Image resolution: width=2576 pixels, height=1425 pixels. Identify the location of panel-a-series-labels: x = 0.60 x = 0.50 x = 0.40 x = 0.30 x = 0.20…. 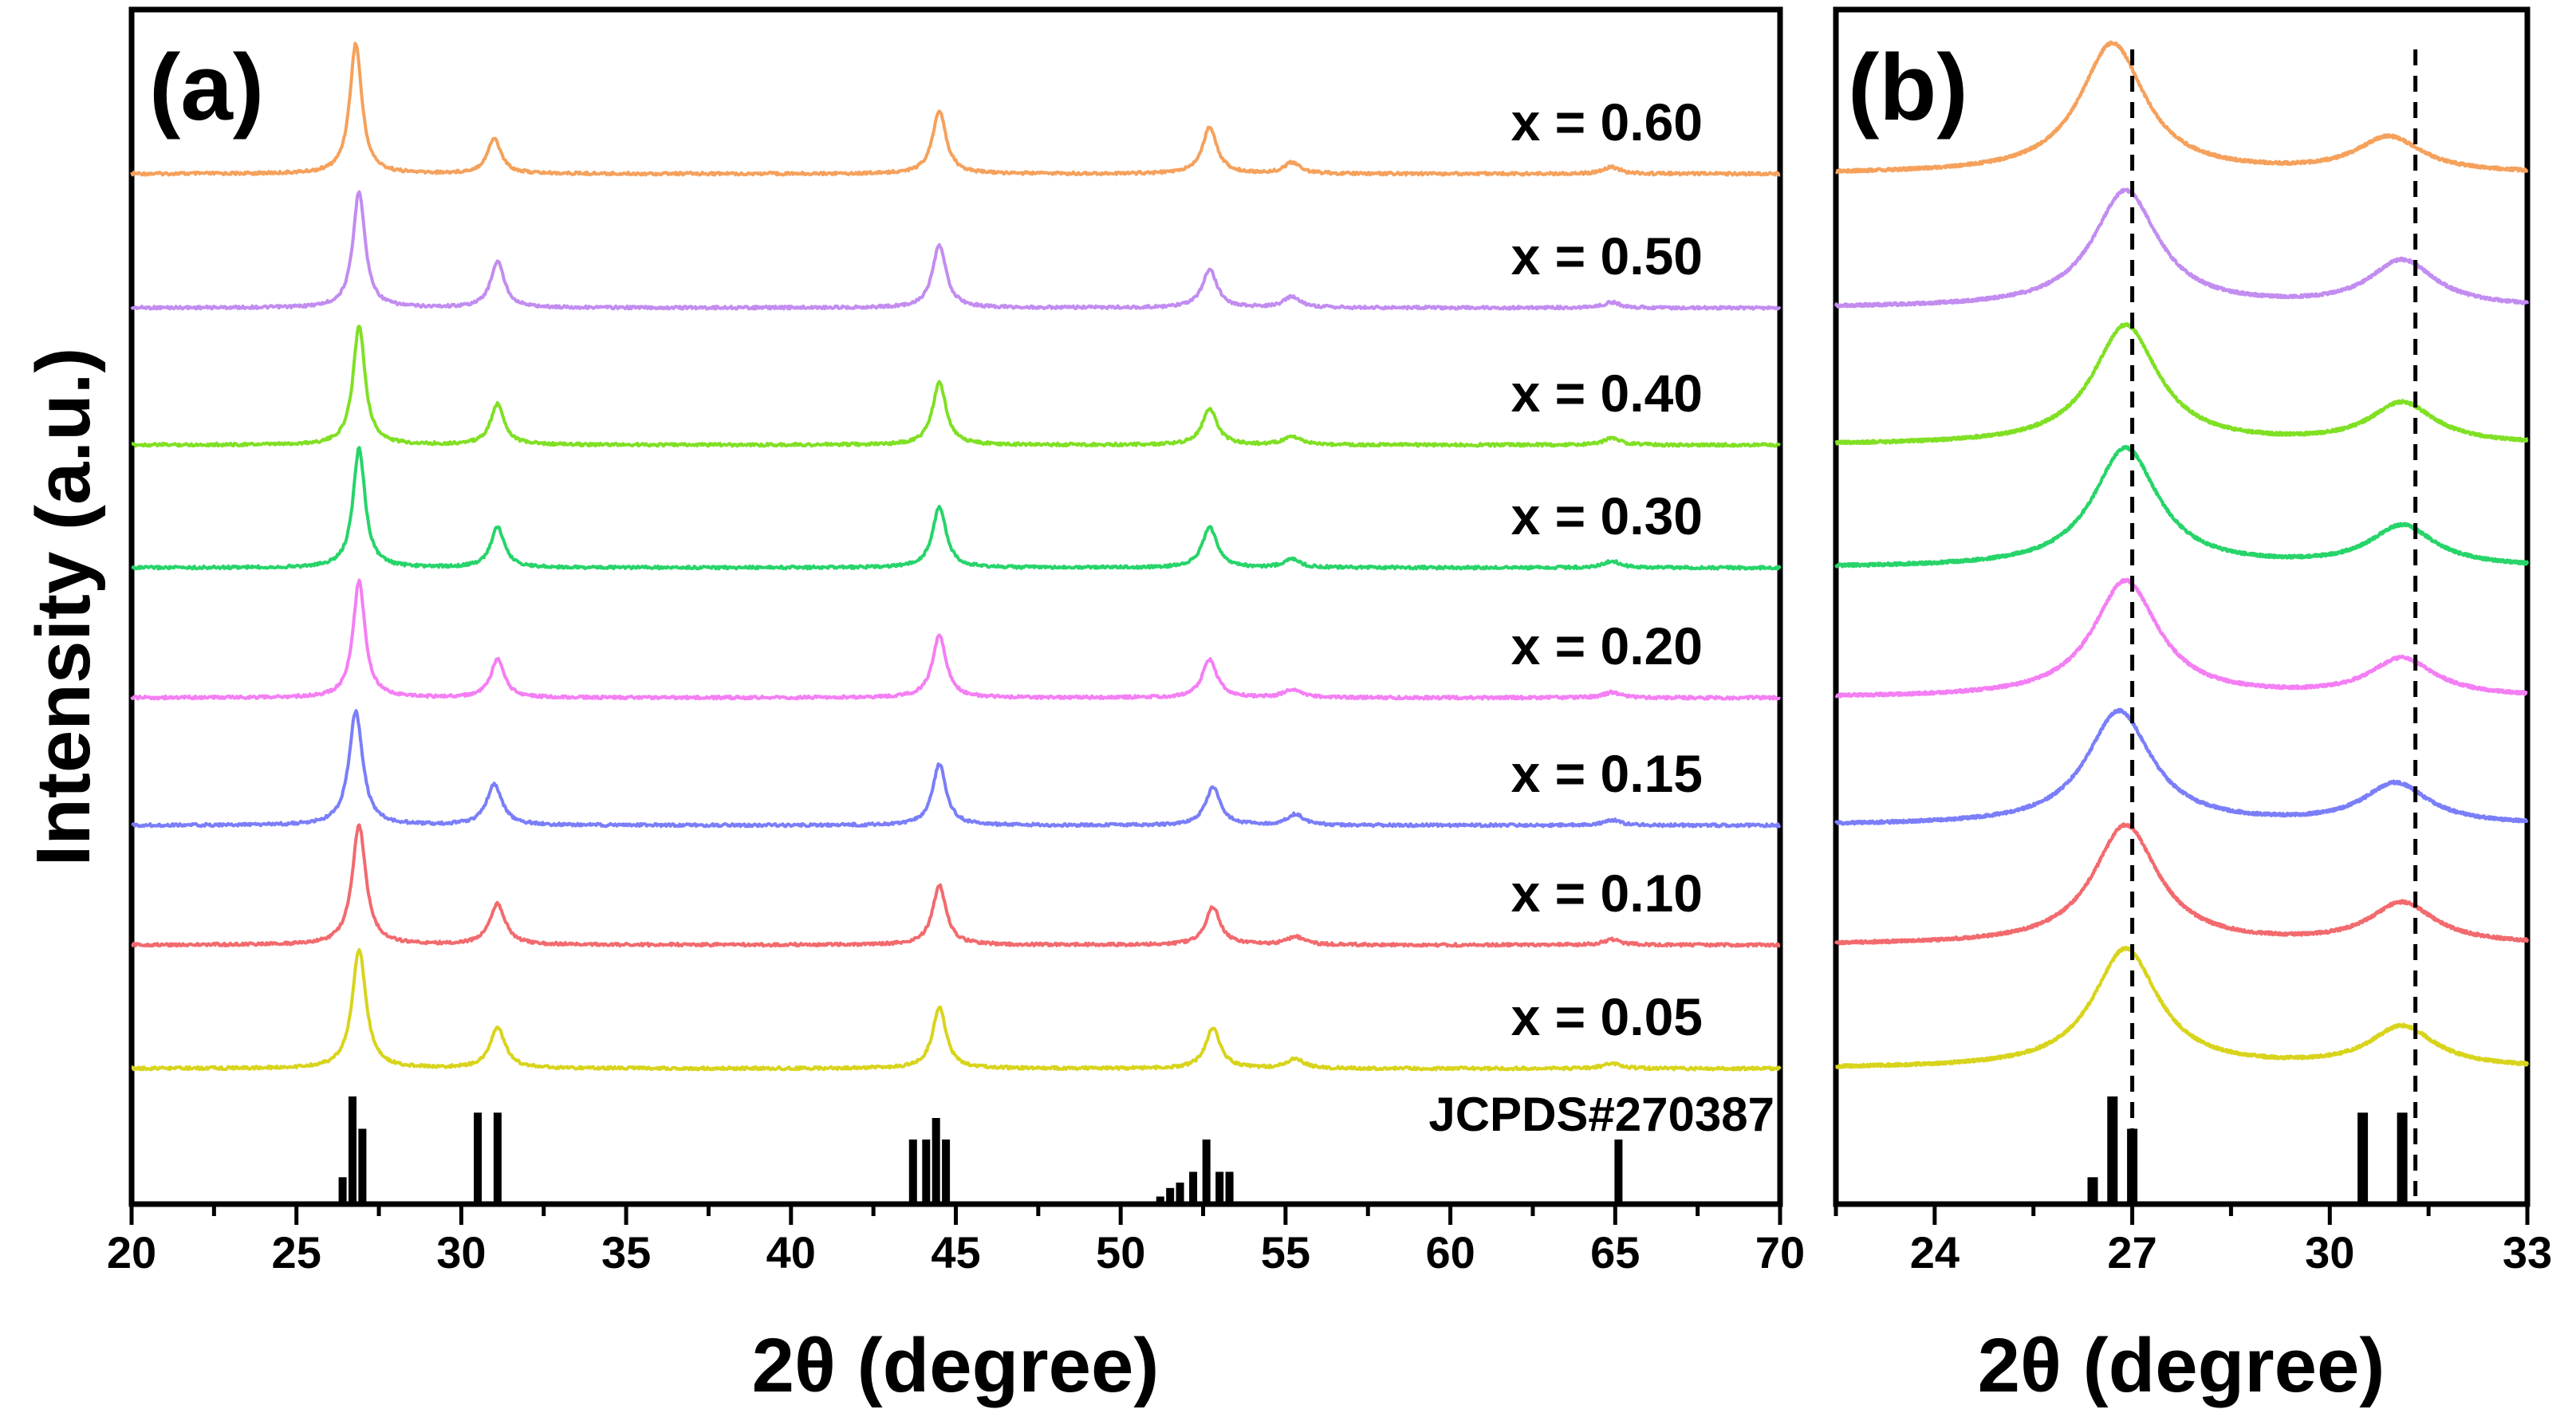
(1607, 569).